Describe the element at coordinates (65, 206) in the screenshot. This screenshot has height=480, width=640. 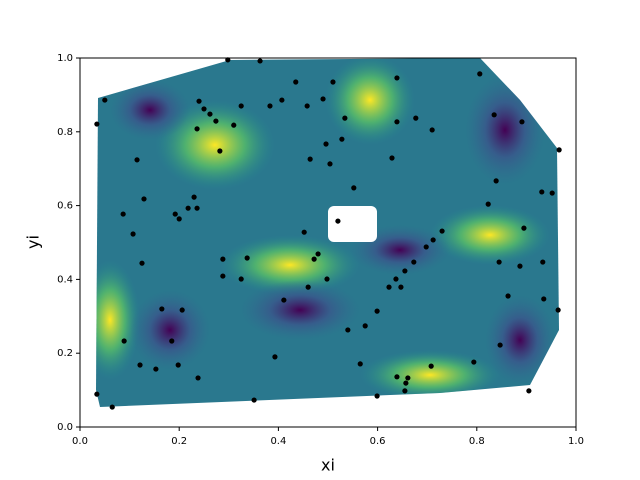
I see `y-tick-label: 0.6` at that location.